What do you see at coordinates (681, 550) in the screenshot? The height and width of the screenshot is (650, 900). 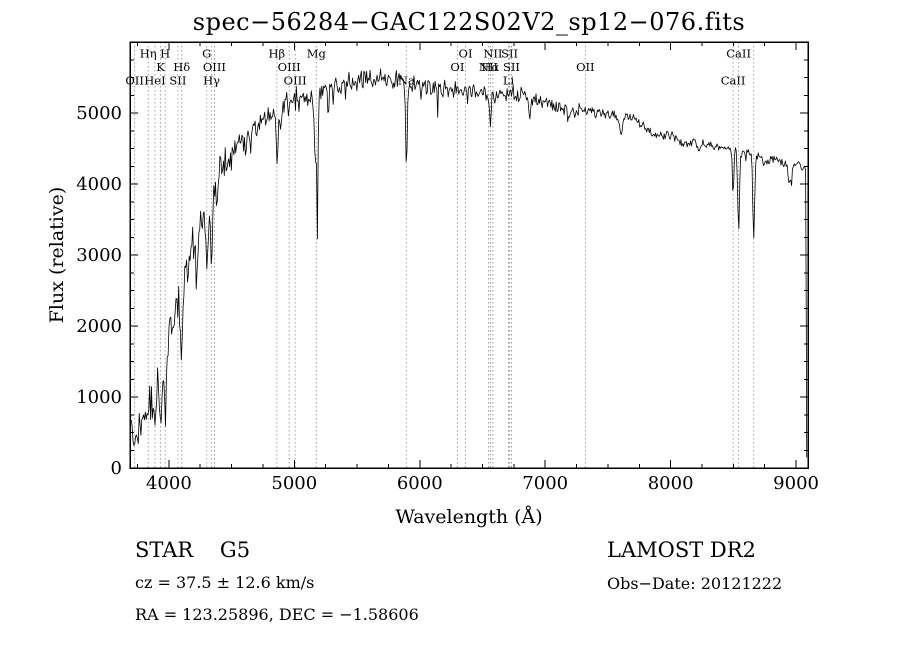 I see `survey-release-text: LAMOST DR2` at bounding box center [681, 550].